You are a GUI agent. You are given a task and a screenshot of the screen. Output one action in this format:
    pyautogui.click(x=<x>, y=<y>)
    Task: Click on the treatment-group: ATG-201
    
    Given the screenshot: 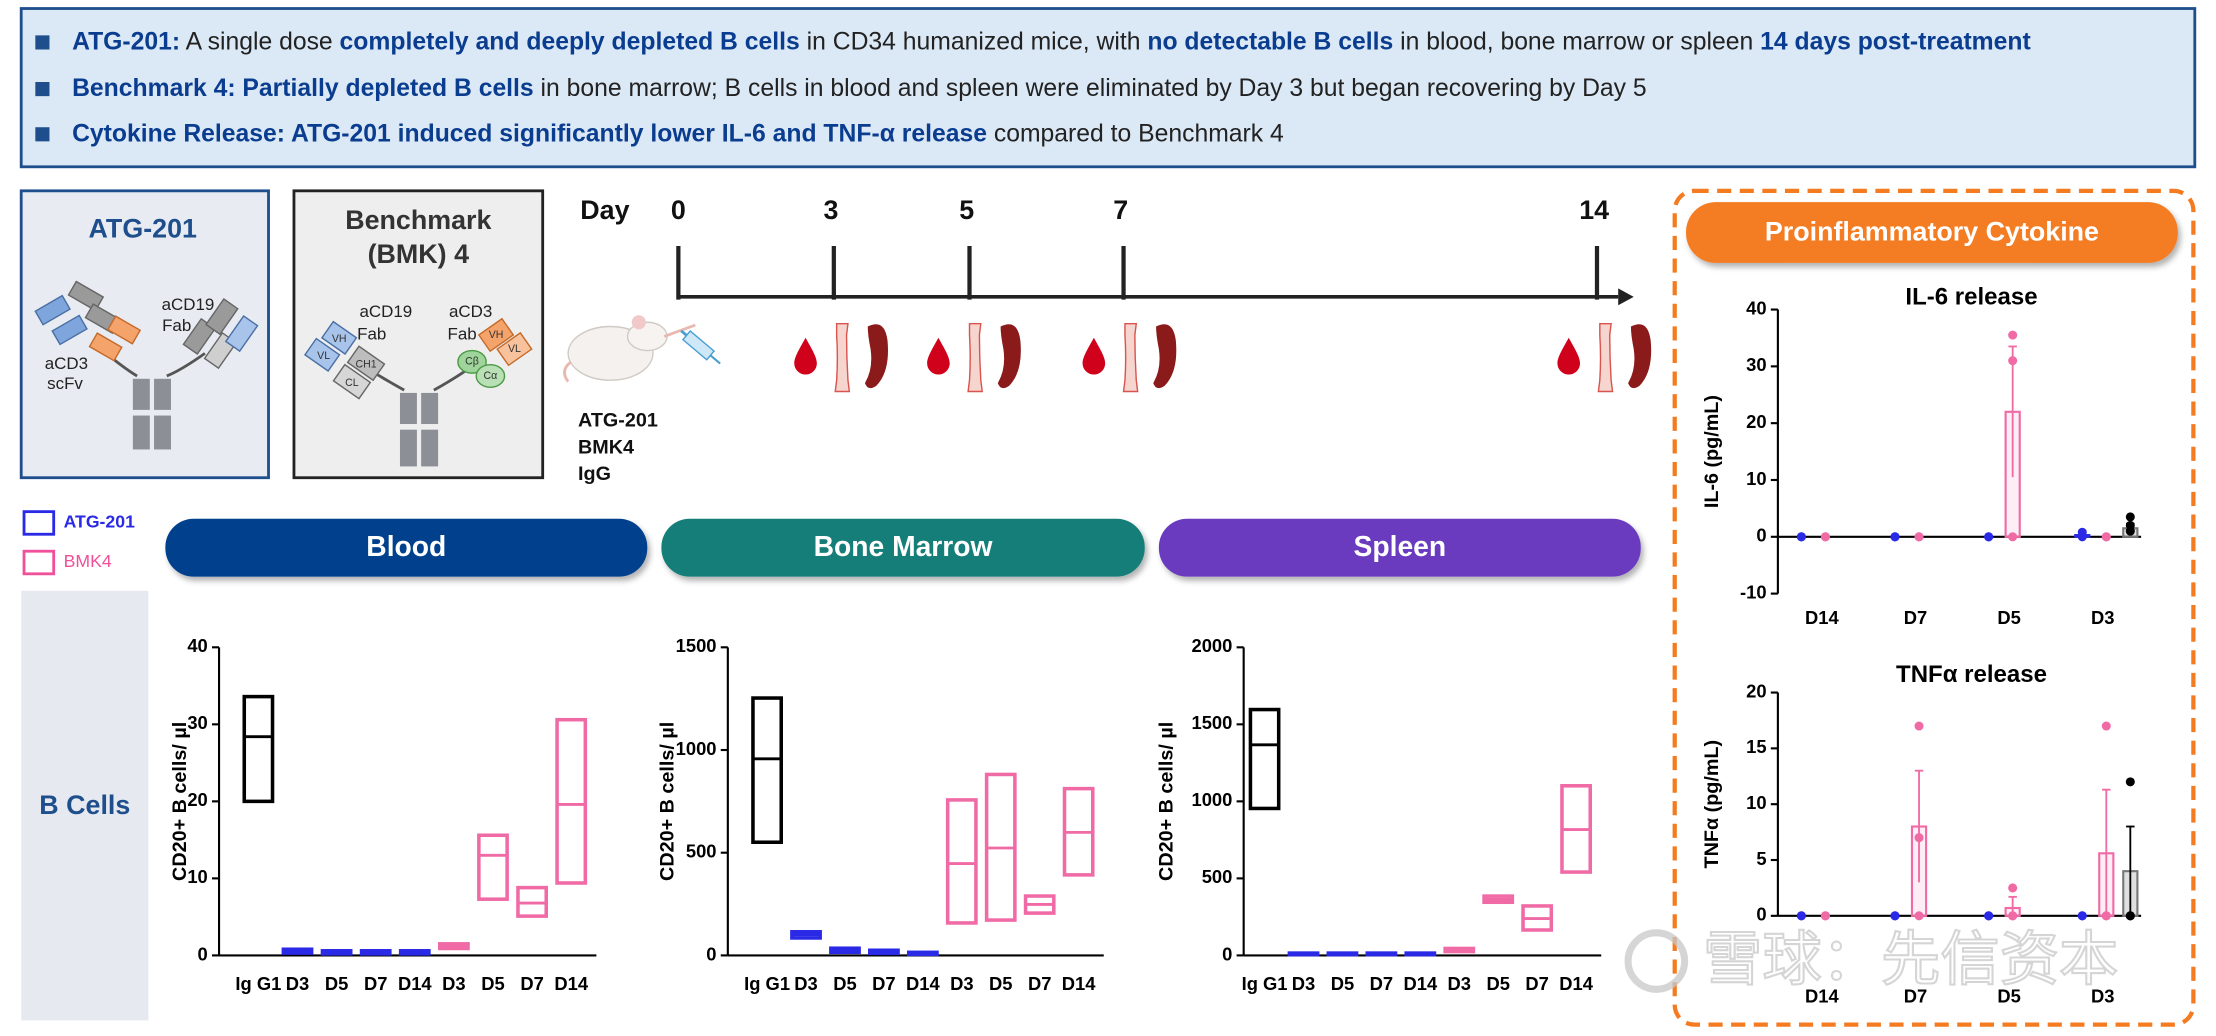 What is the action you would take?
    pyautogui.click(x=618, y=420)
    